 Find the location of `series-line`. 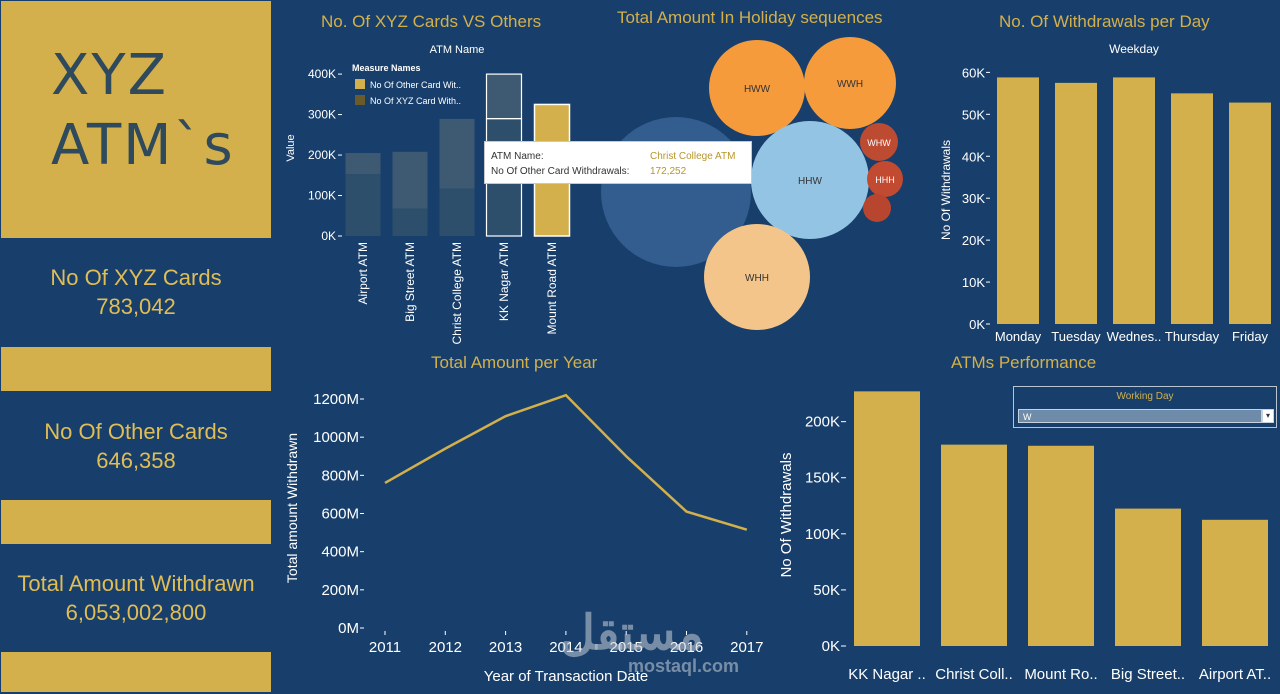

series-line is located at coordinates (566, 462).